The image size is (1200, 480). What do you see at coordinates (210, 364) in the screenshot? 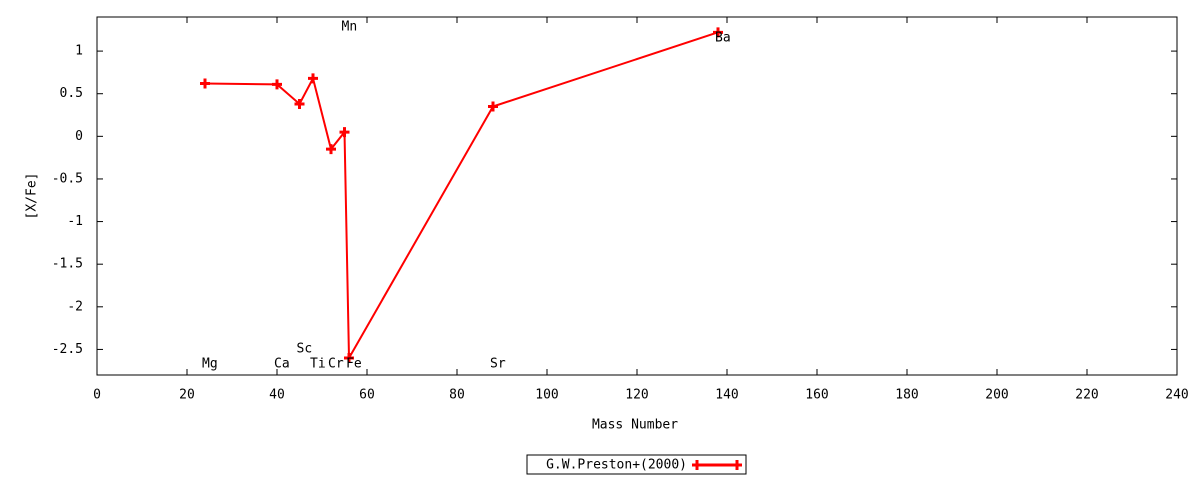
I see `point-label: Mg` at bounding box center [210, 364].